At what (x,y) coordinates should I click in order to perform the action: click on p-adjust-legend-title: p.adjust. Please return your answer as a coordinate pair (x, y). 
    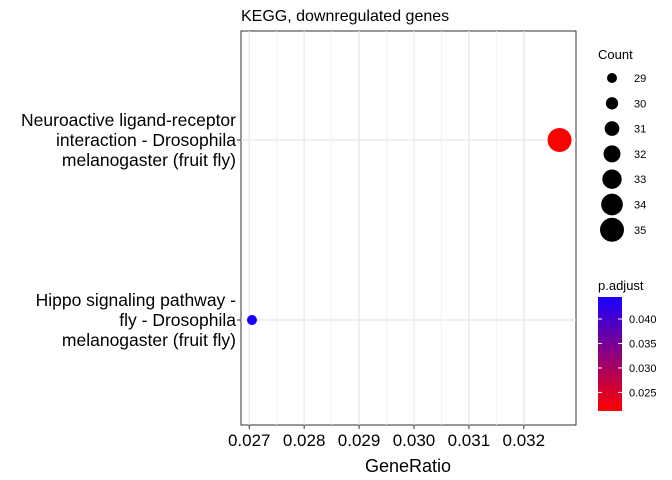
    Looking at the image, I should click on (621, 285).